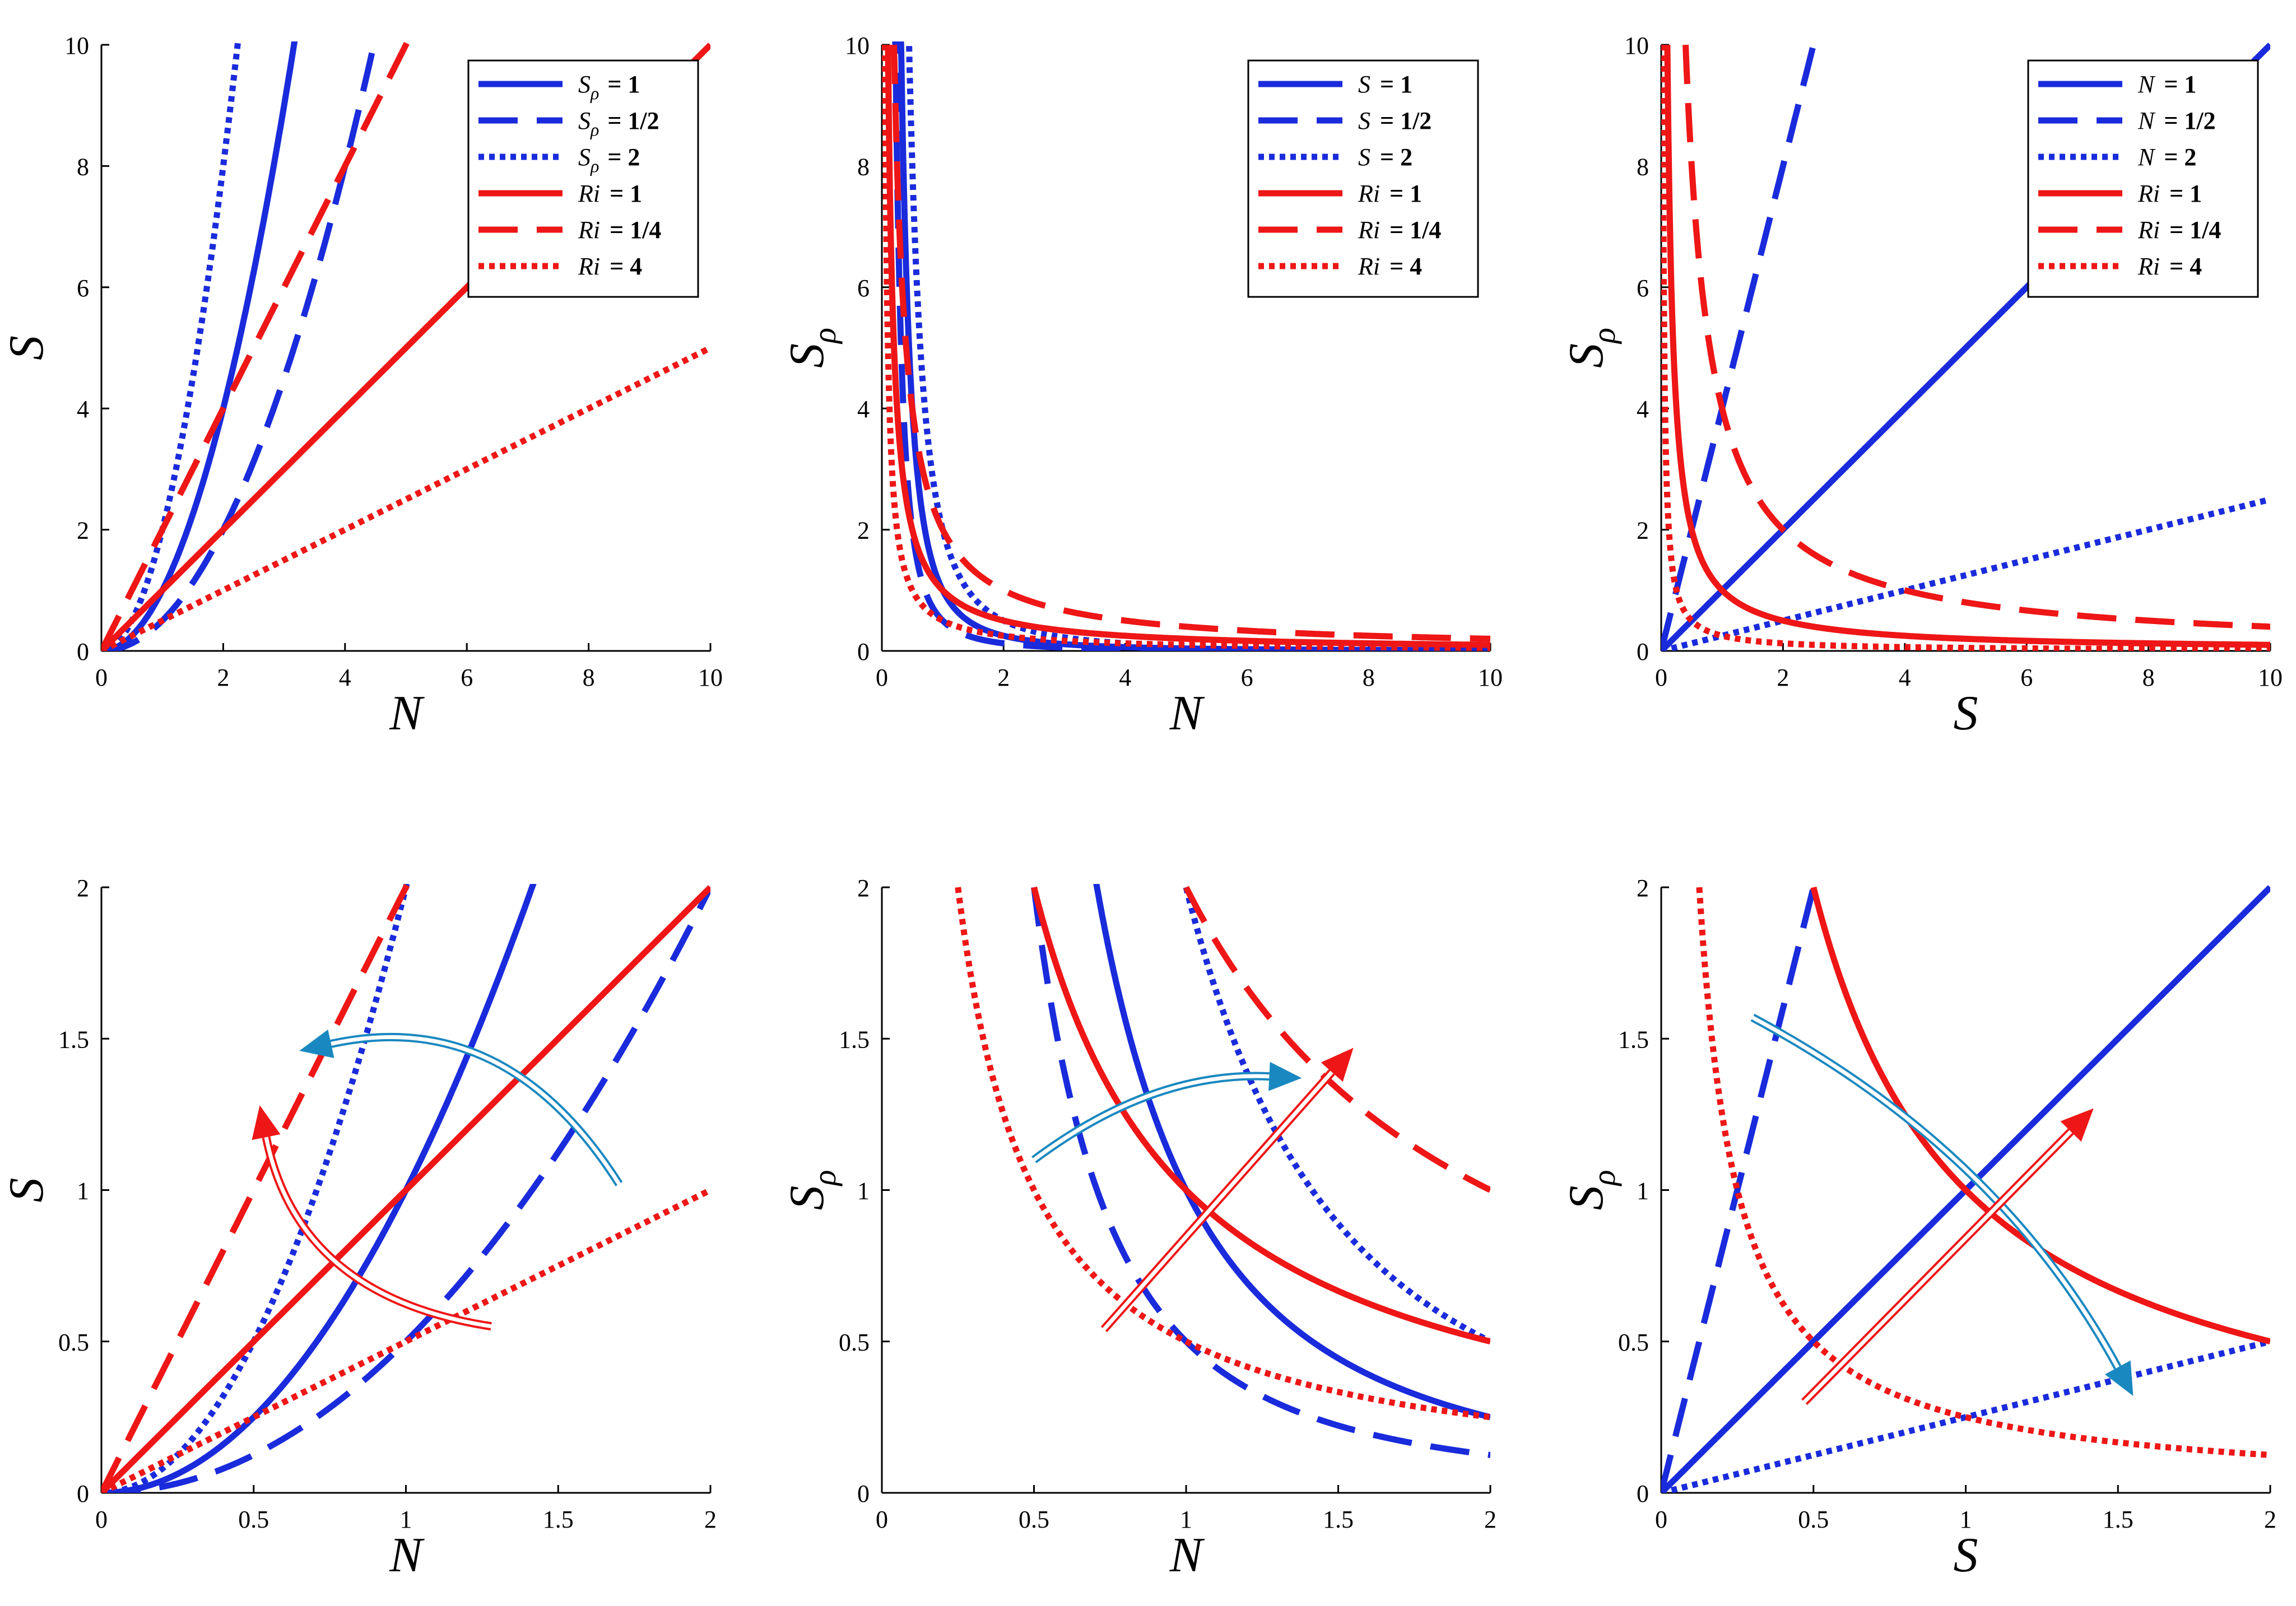 This screenshot has width=2296, height=1606. What do you see at coordinates (1394, 121) in the screenshot?
I see `legend-label-1: S = 1/2` at bounding box center [1394, 121].